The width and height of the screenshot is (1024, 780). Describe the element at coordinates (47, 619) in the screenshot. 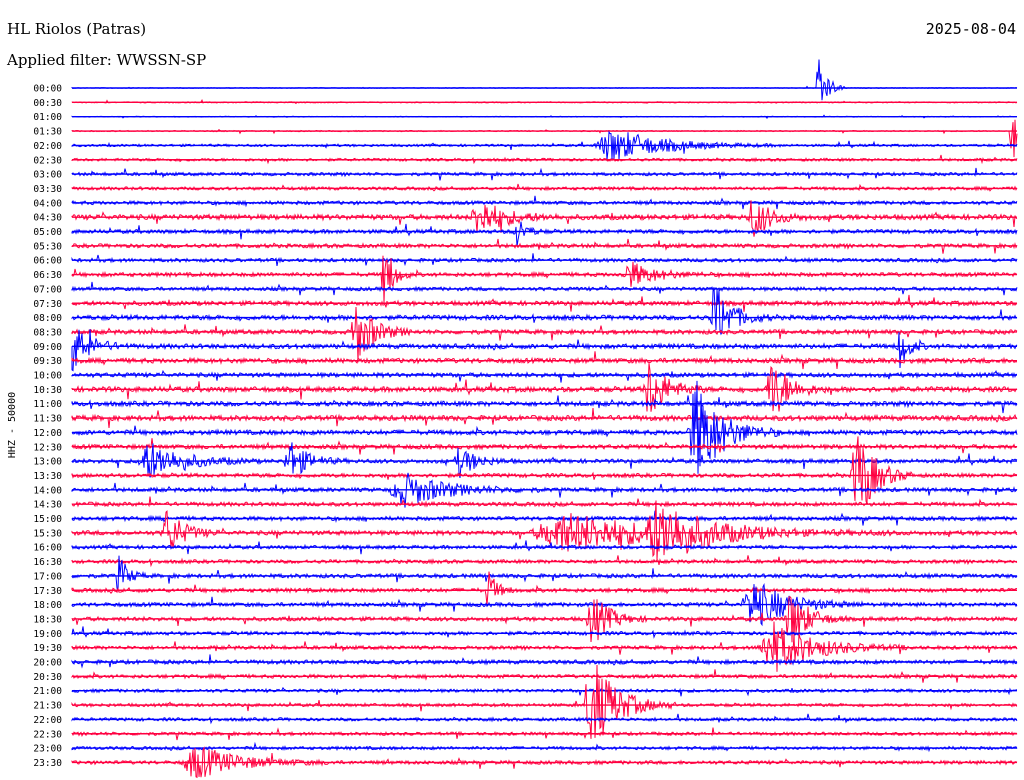

I see `time-tick-label: 18:30` at that location.